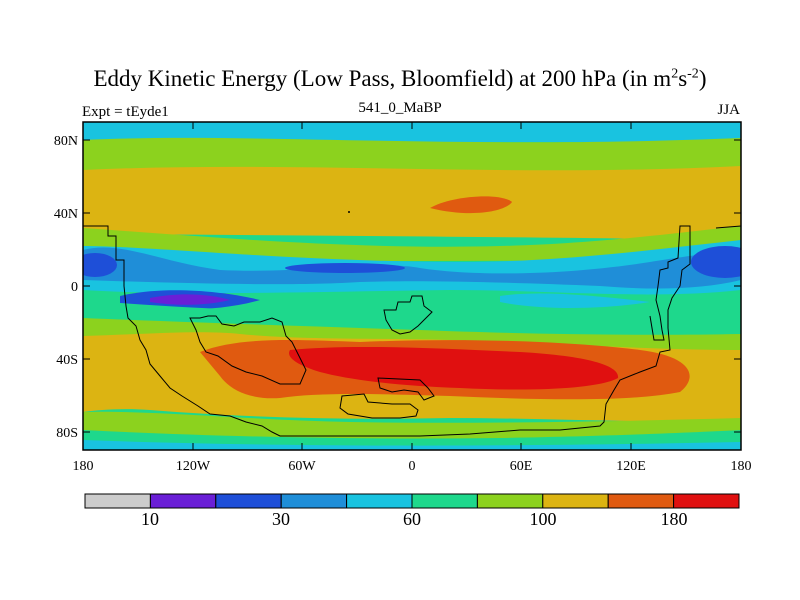 The image size is (800, 600). I want to click on outline-east-edge, so click(728, 227).